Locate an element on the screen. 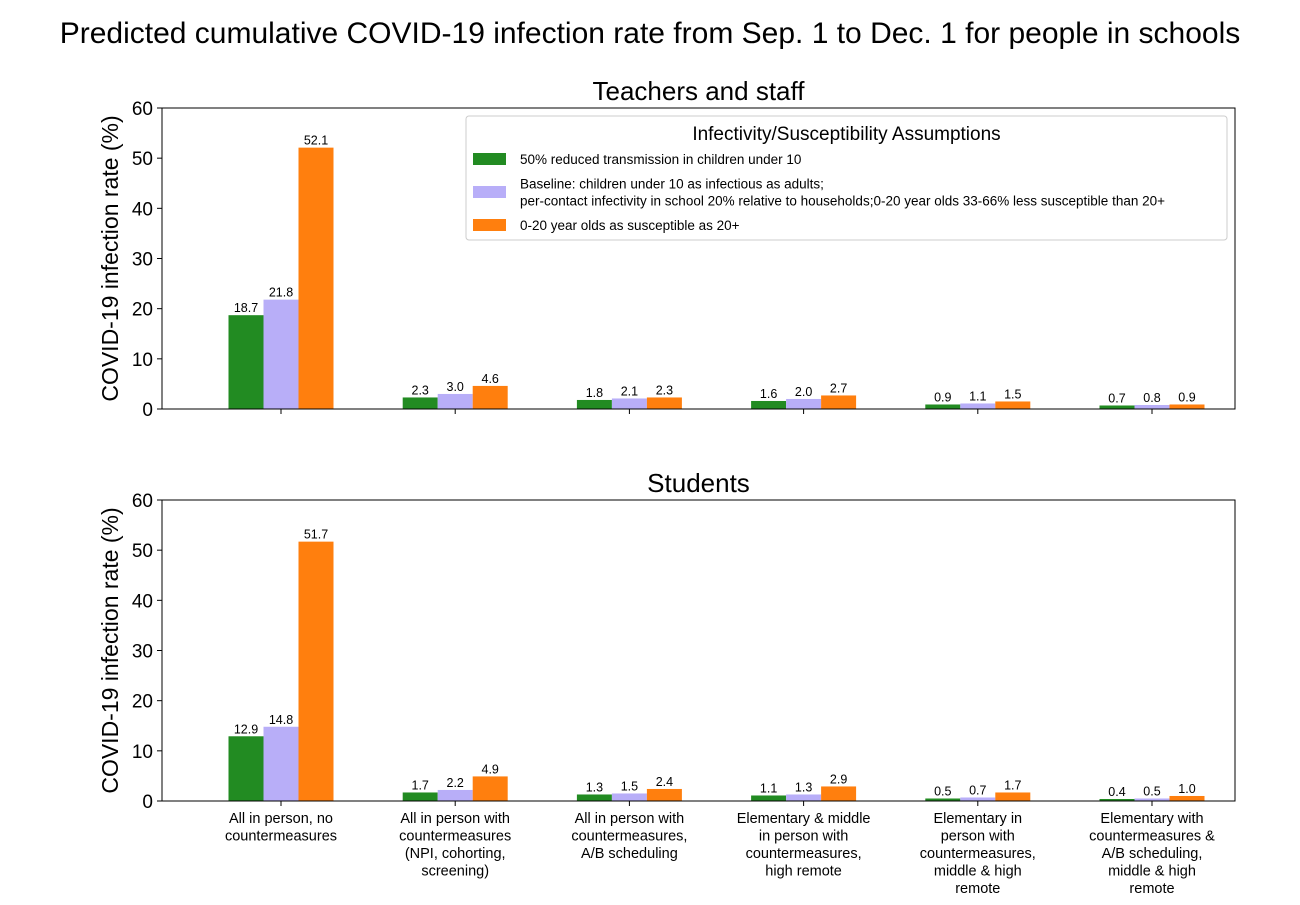  bar-label: 1.3 is located at coordinates (594, 787).